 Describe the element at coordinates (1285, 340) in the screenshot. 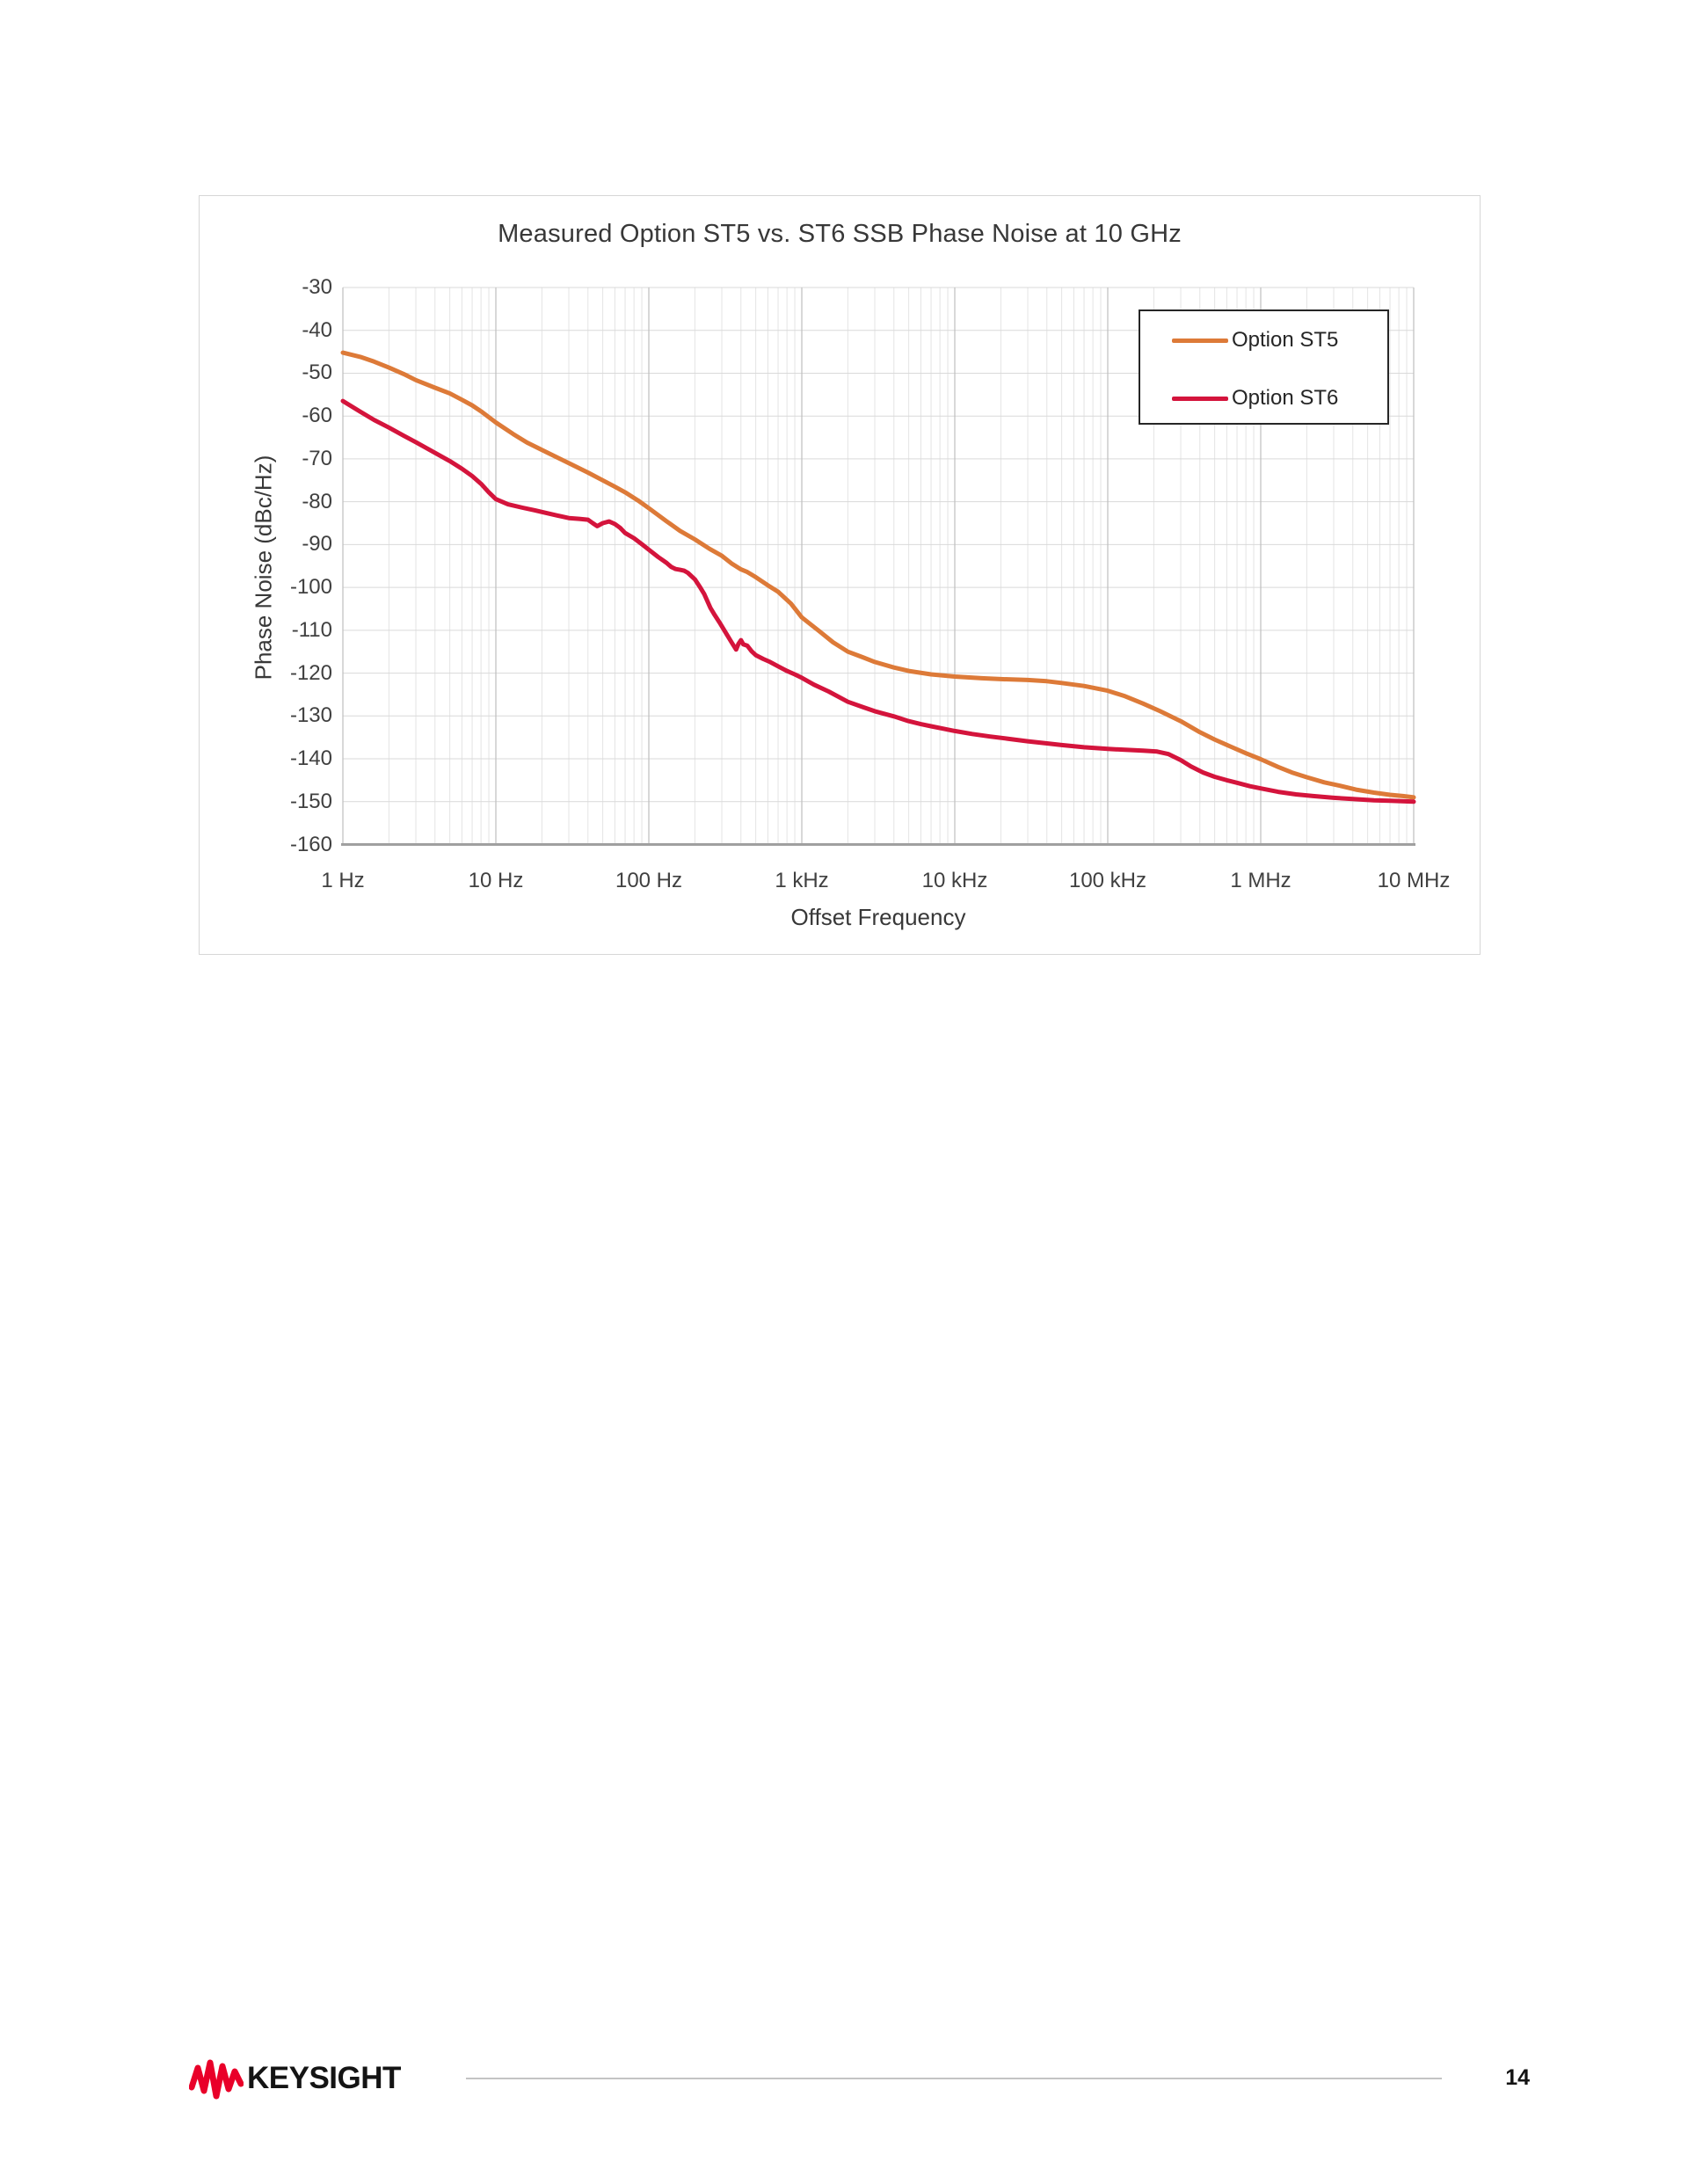

I see `legend-label-option-st5: Option ST5` at that location.